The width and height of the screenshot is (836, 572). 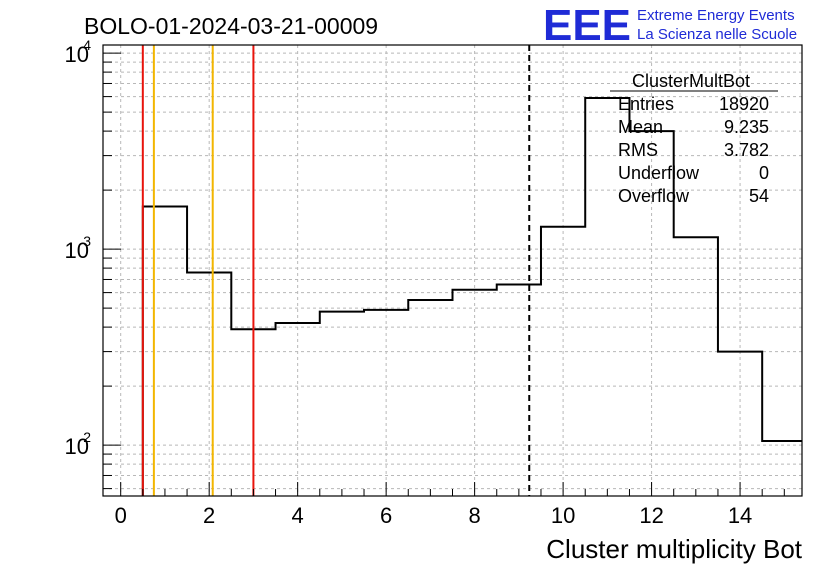 I want to click on stats-row-value: 0, so click(x=764, y=173).